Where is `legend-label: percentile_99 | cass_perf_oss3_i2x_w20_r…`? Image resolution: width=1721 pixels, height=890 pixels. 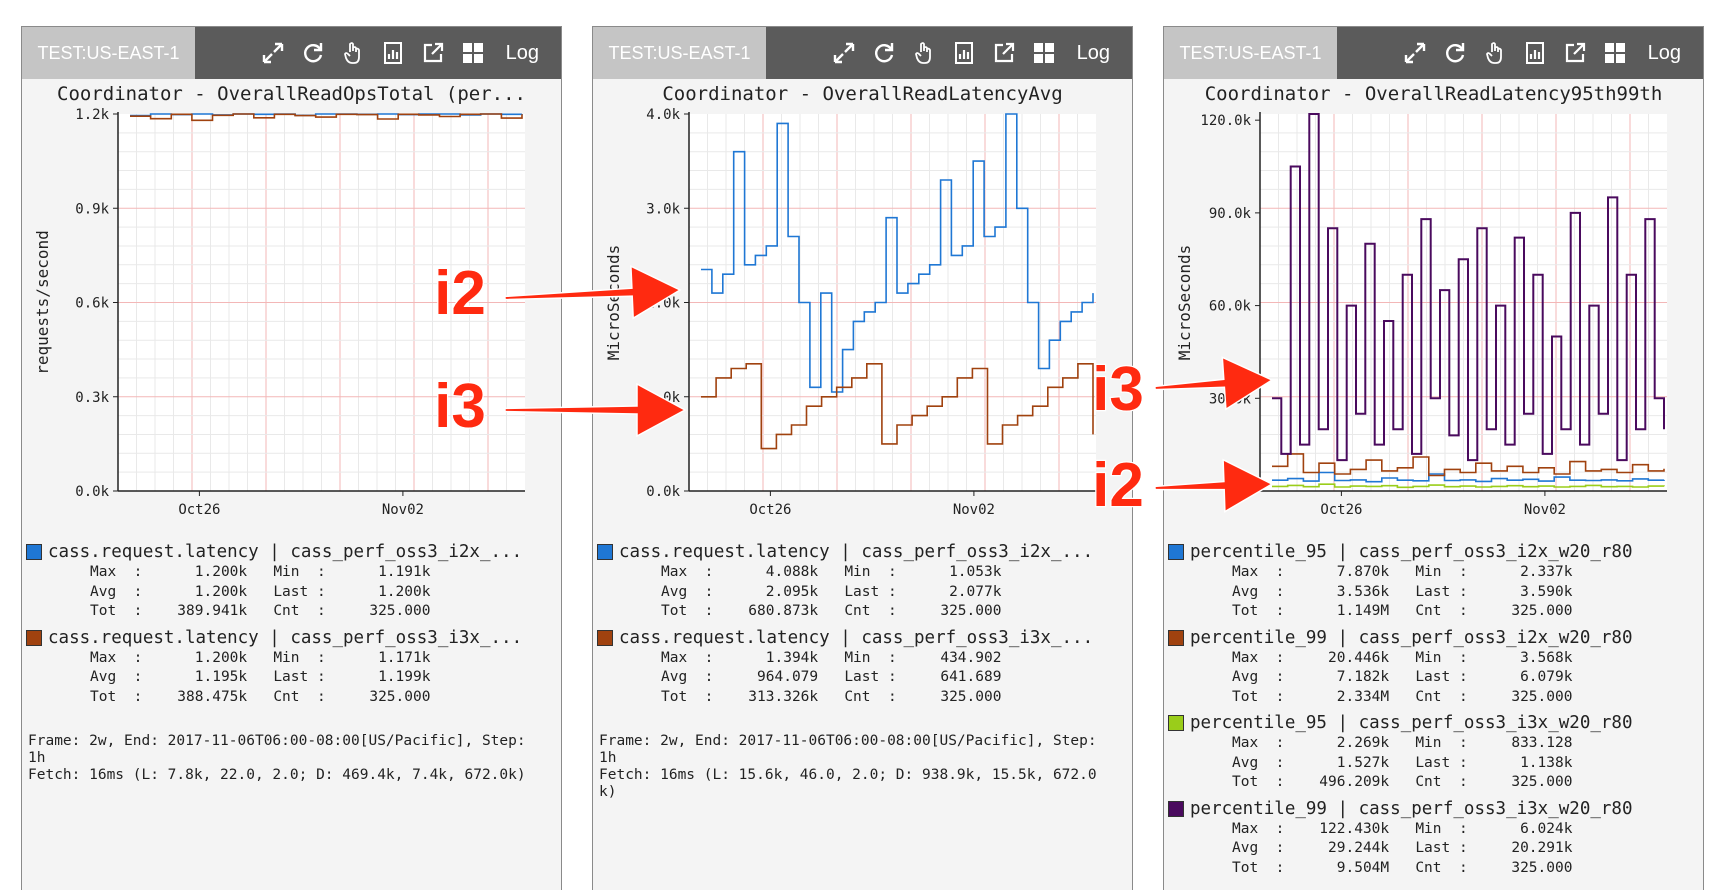 legend-label: percentile_99 | cass_perf_oss3_i2x_w20_r… is located at coordinates (1411, 637).